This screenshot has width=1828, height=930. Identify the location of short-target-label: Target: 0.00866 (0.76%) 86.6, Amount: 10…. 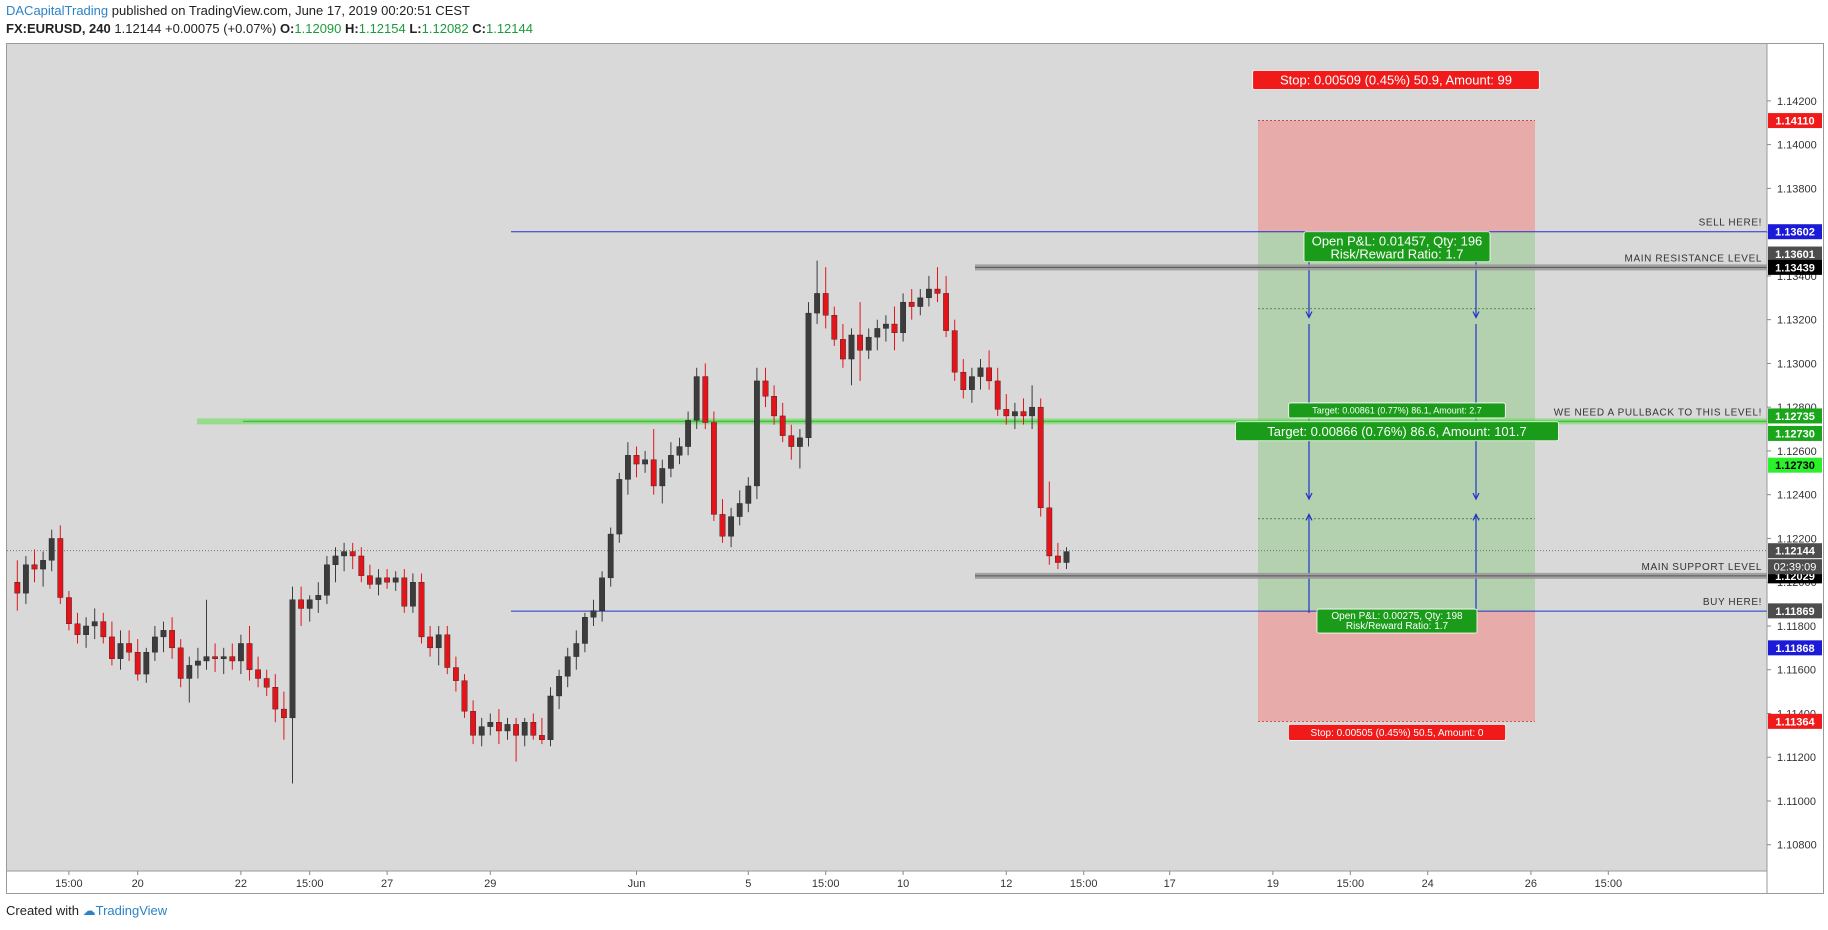
(1396, 431).